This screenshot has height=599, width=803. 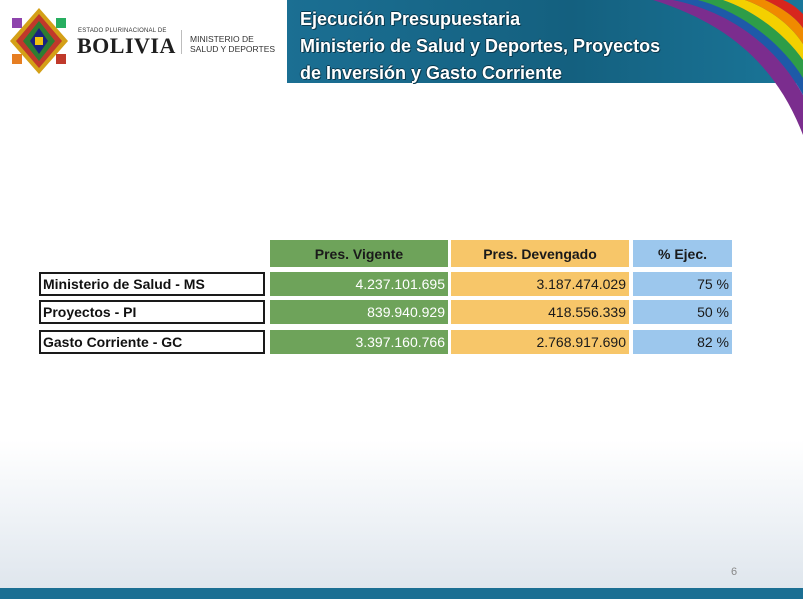 I want to click on logo-divider, so click(x=181, y=42).